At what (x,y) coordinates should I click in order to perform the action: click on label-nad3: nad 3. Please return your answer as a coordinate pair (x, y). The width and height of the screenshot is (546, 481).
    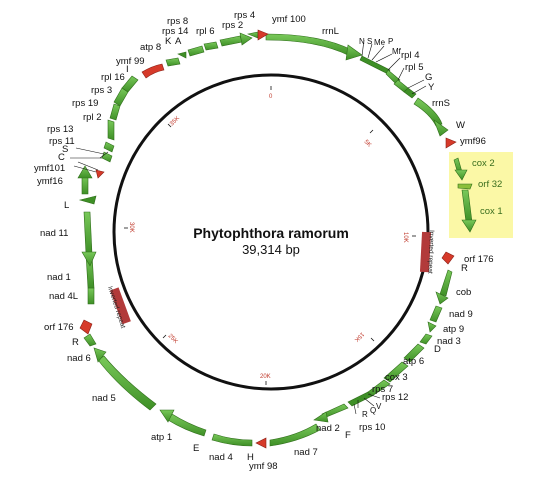
    Looking at the image, I should click on (449, 341).